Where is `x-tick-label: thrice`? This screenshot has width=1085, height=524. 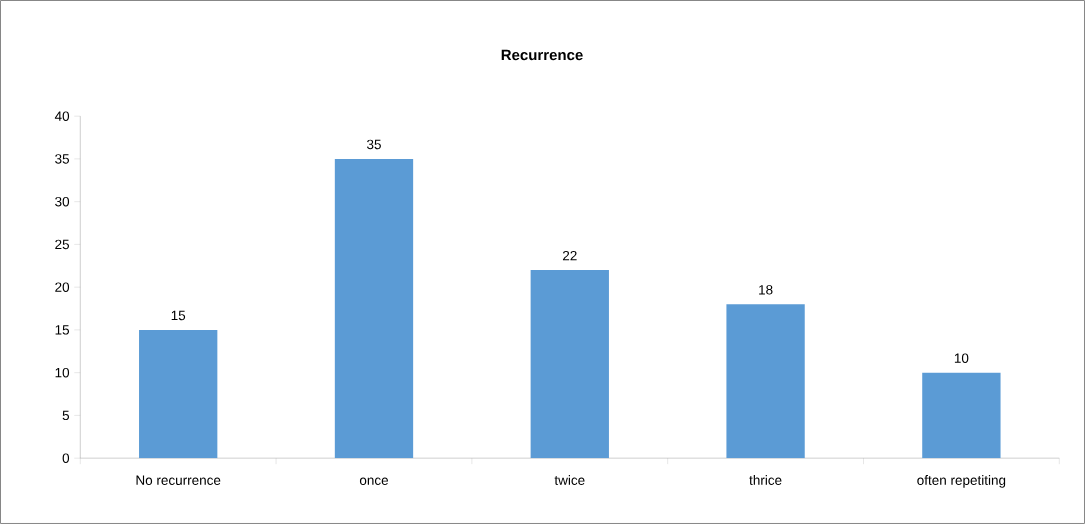
x-tick-label: thrice is located at coordinates (765, 480).